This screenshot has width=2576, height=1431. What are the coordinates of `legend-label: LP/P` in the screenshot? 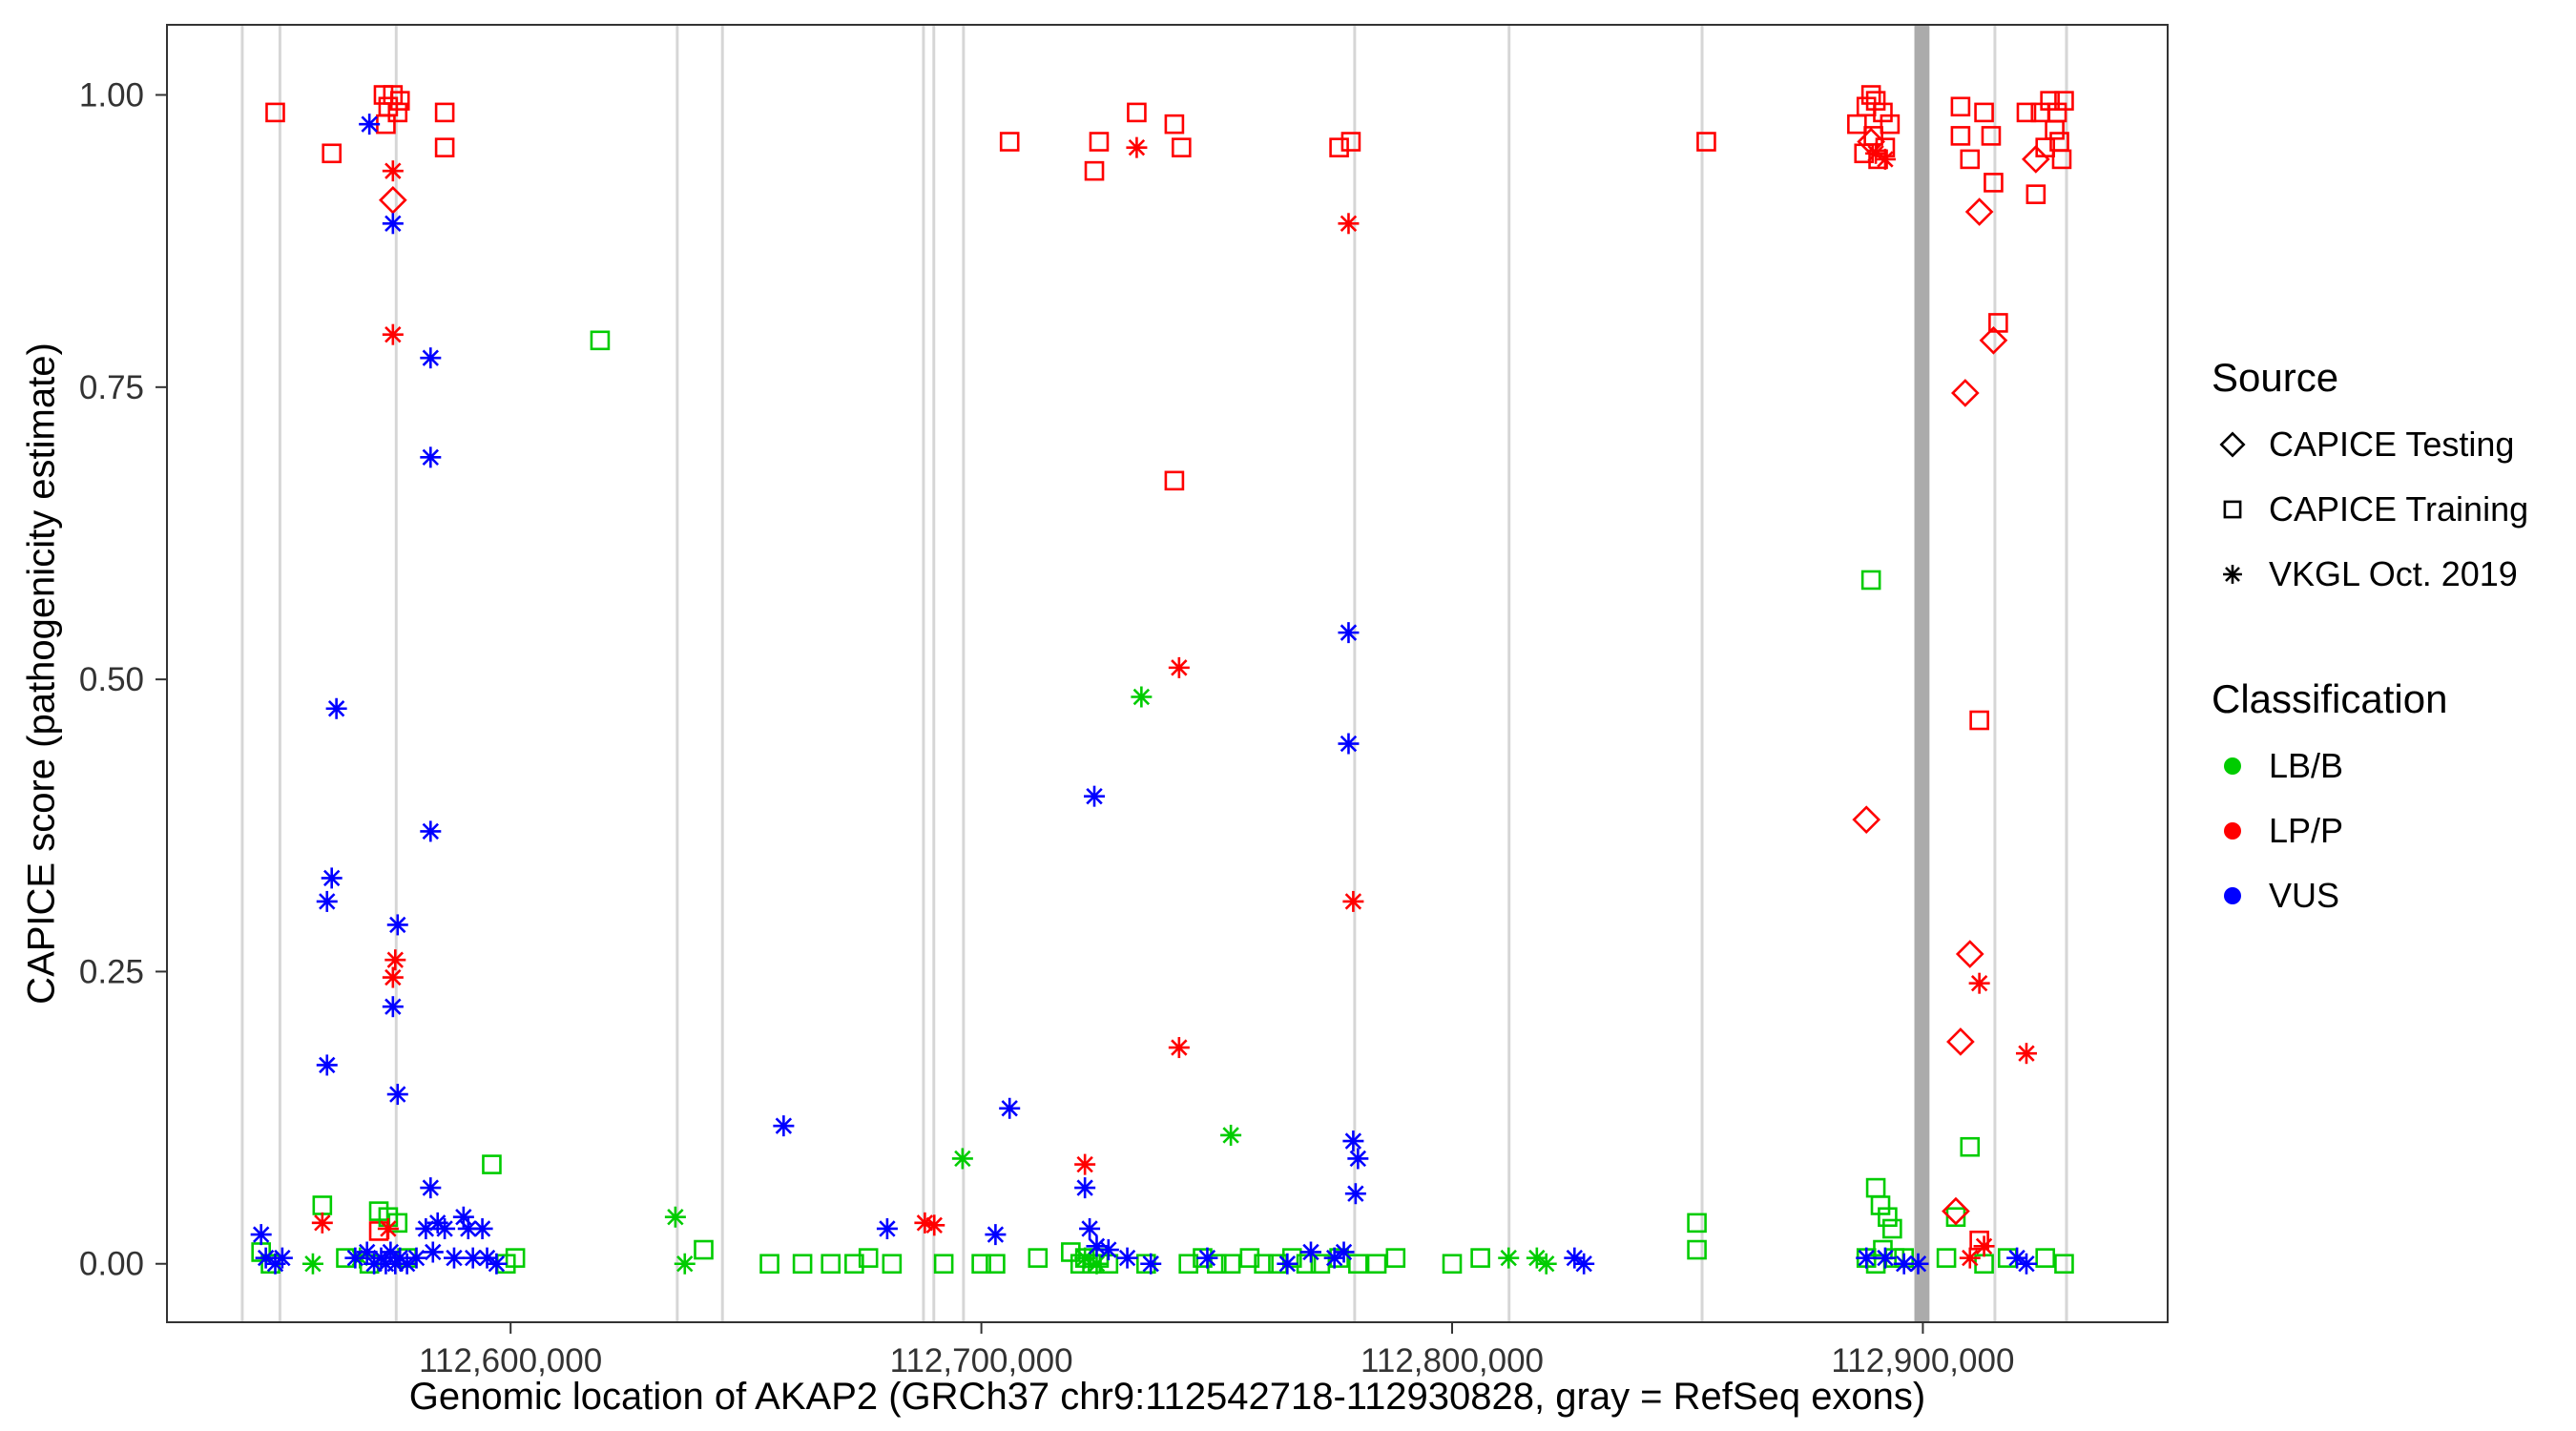 It's located at (2306, 830).